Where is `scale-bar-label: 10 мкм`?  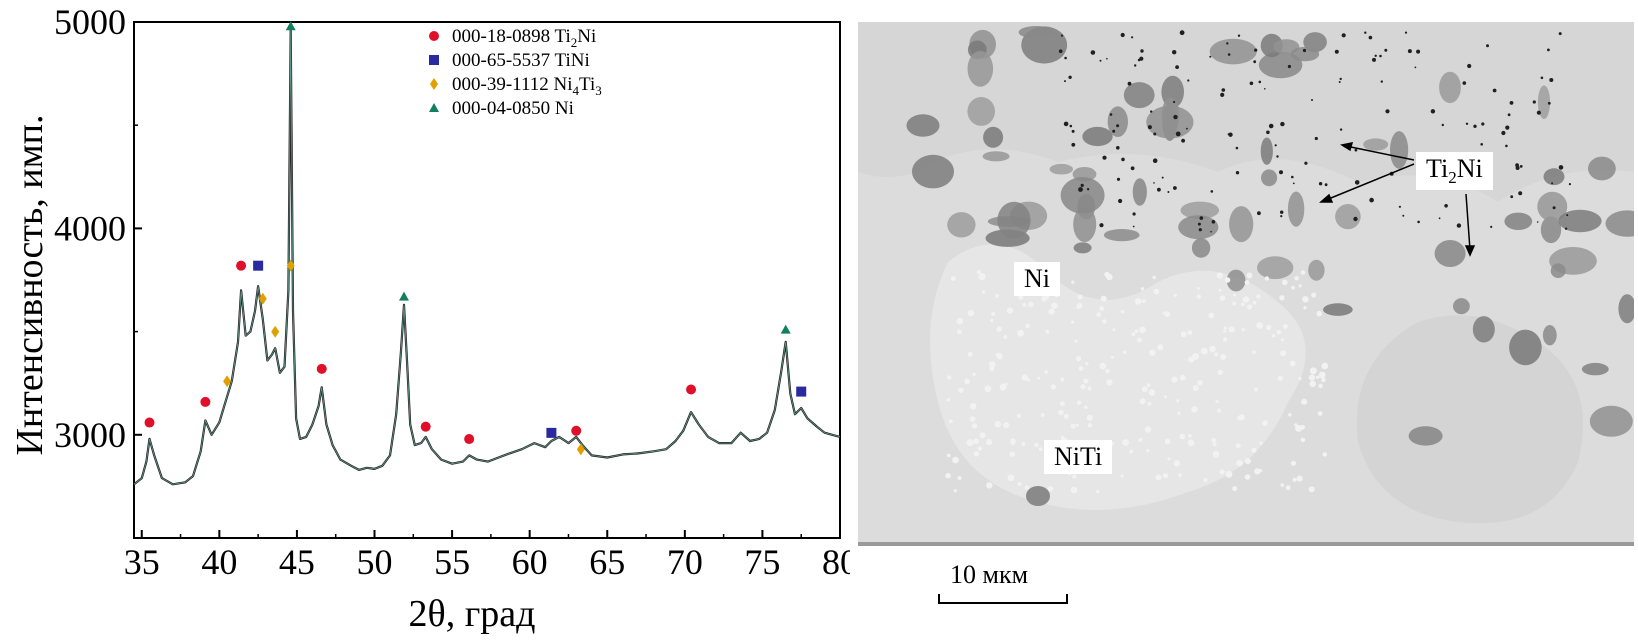 scale-bar-label: 10 мкм is located at coordinates (989, 574).